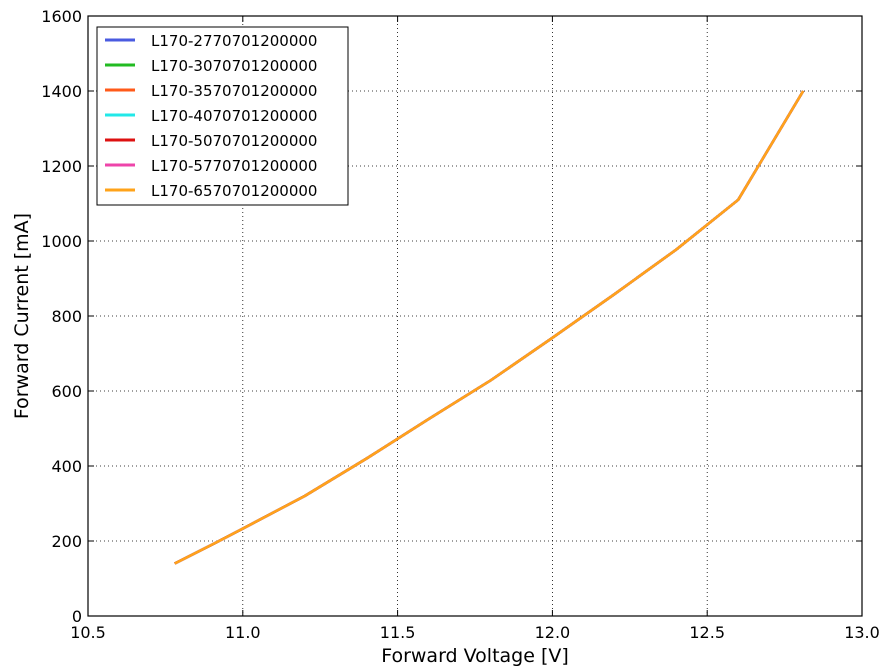 This screenshot has height=668, width=886. Describe the element at coordinates (707, 632) in the screenshot. I see `x-tick-label: 12.5` at that location.